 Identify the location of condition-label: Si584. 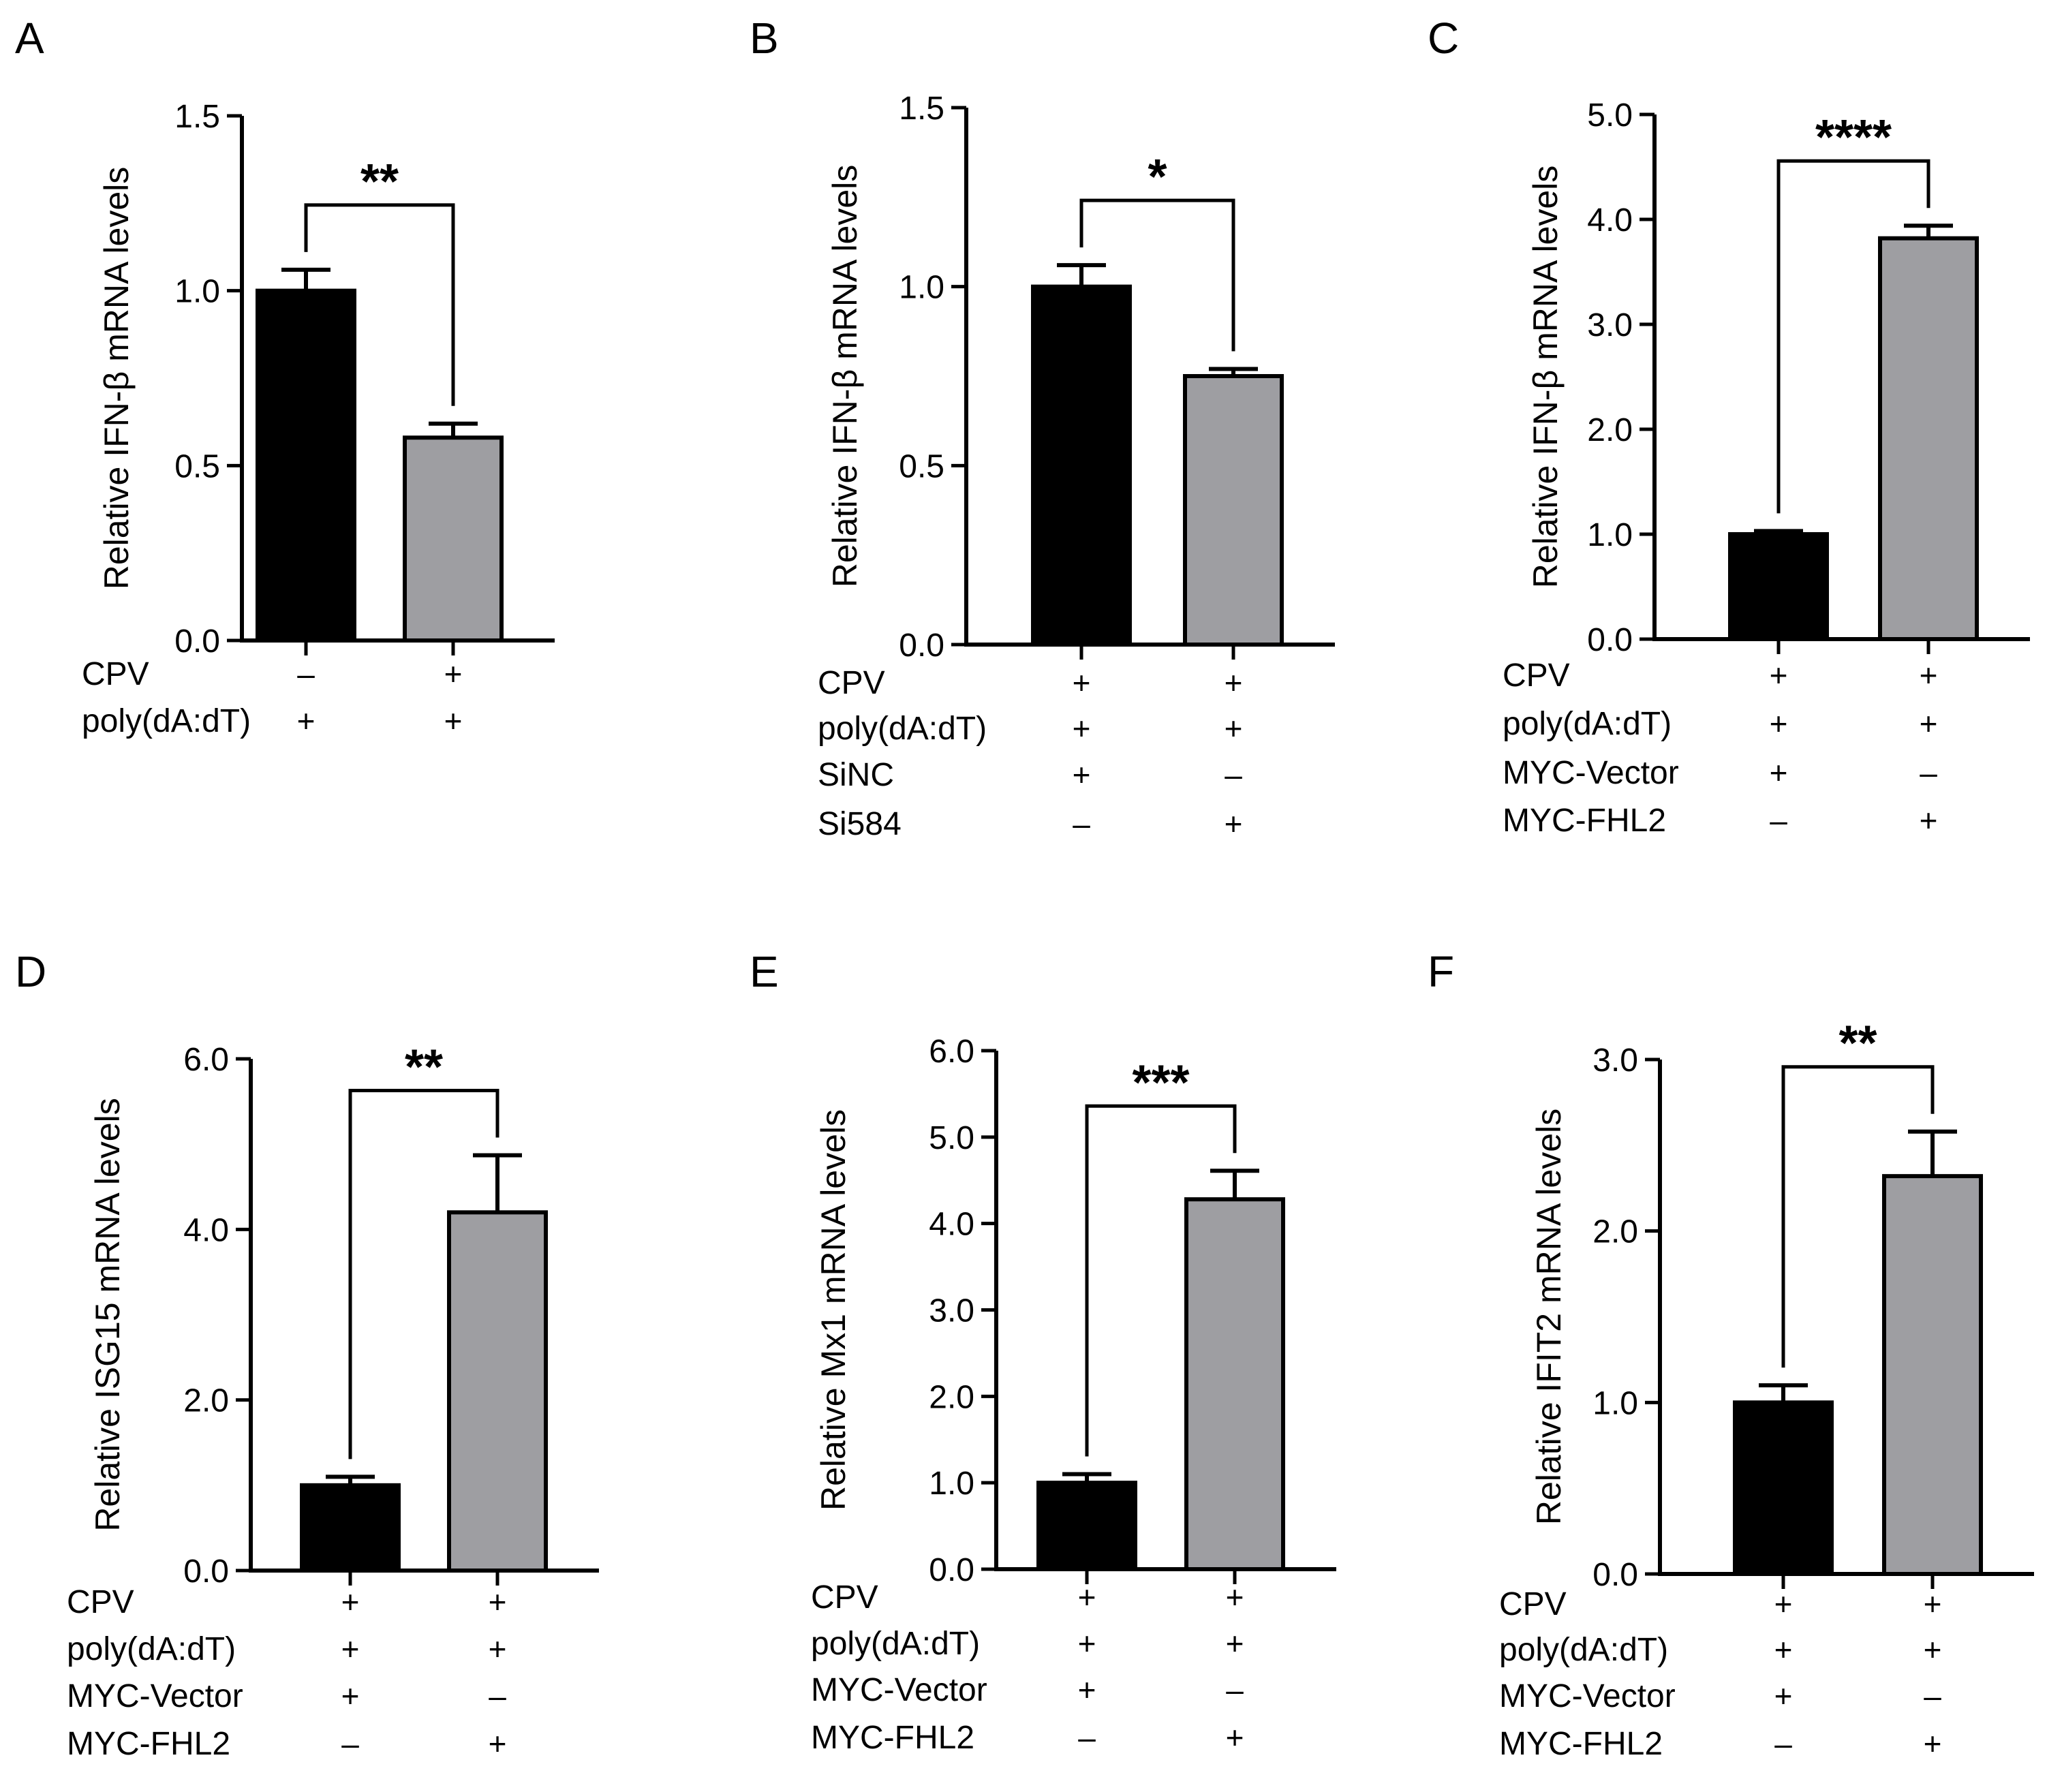
(860, 824).